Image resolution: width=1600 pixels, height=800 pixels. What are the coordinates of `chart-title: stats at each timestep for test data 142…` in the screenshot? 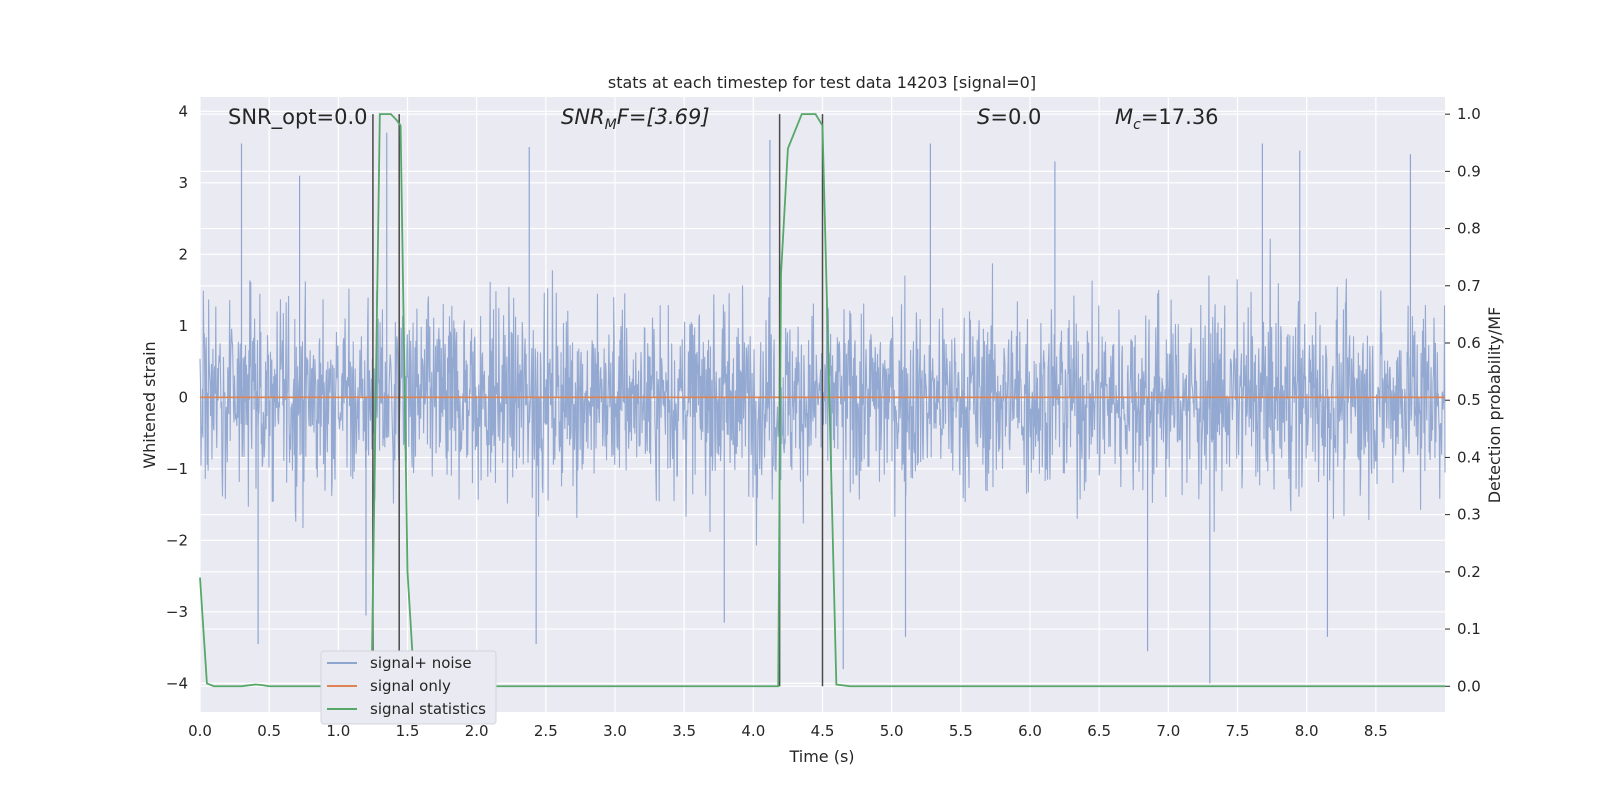 It's located at (822, 82).